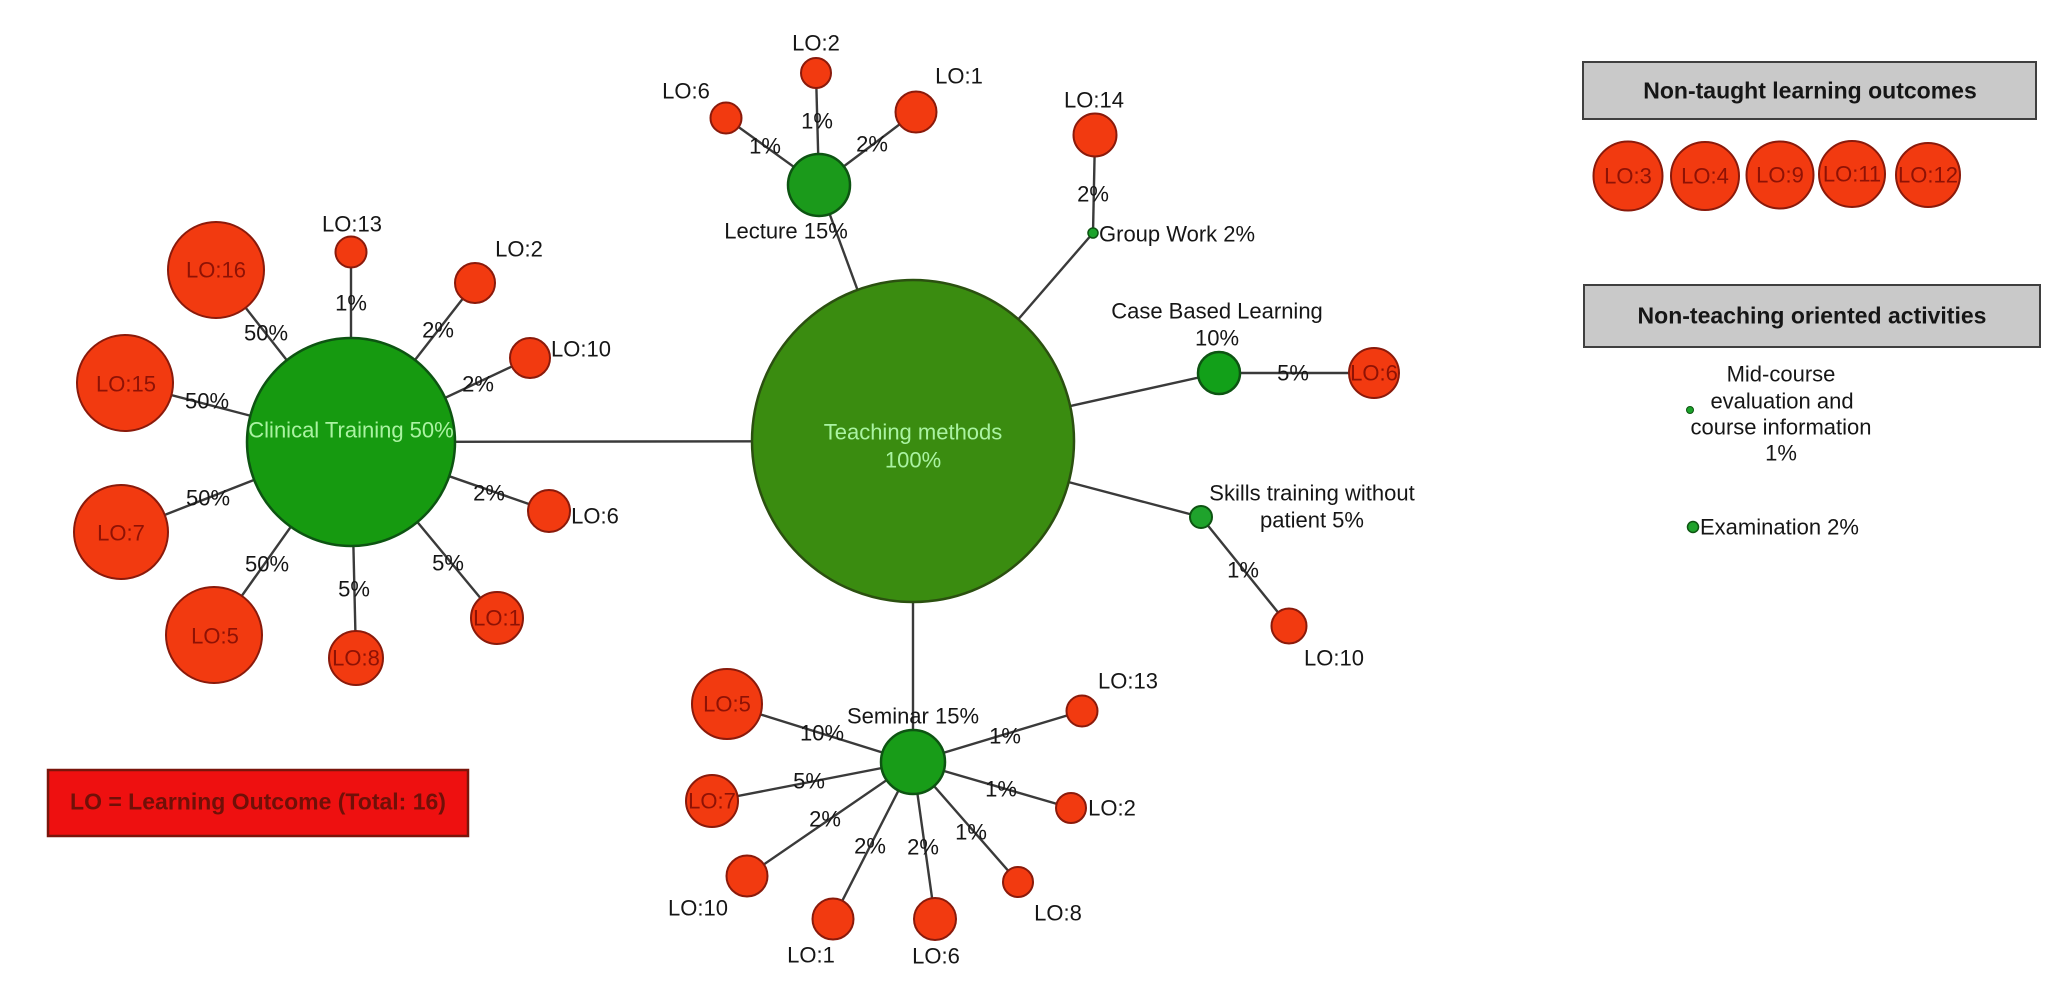  I want to click on svg-text: course information, so click(1781, 427).